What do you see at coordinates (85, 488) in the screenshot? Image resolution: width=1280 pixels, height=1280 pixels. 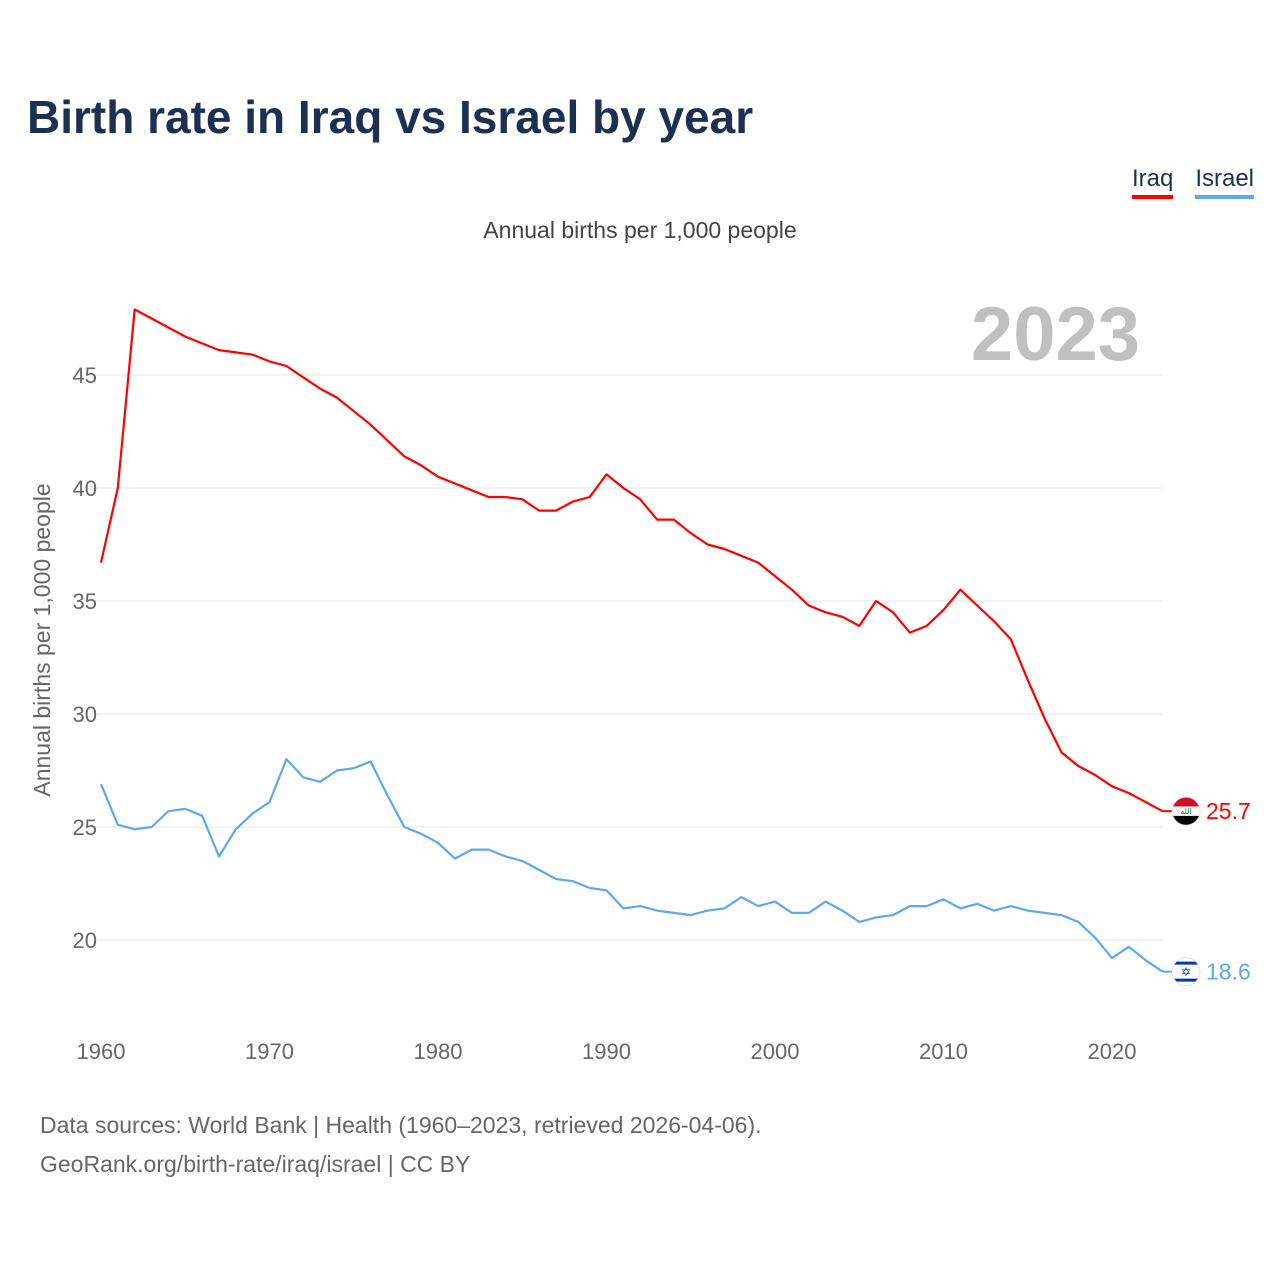 I see `y-tick-label: 40` at bounding box center [85, 488].